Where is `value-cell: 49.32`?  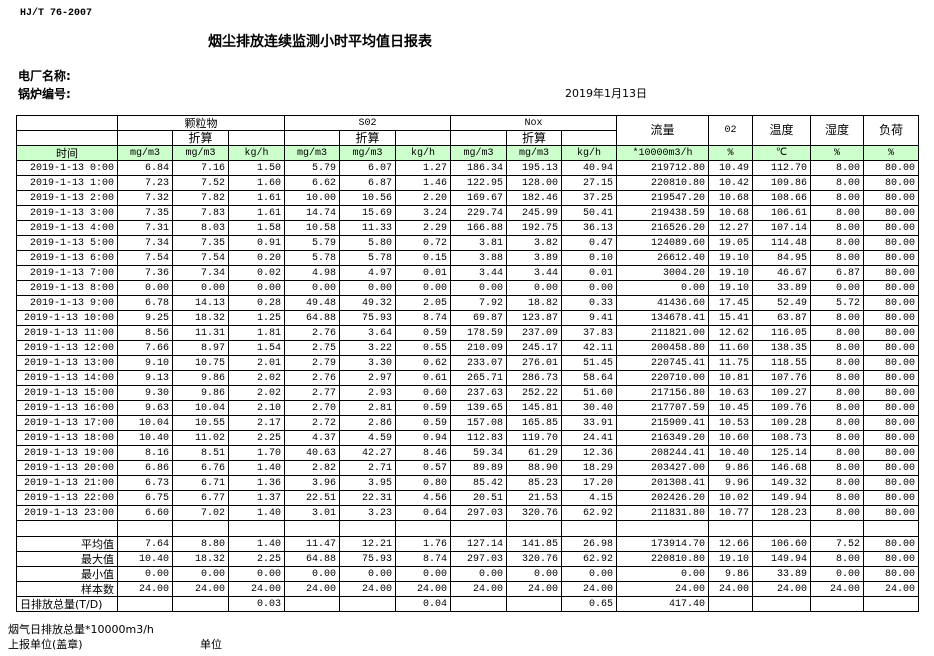 value-cell: 49.32 is located at coordinates (367, 303).